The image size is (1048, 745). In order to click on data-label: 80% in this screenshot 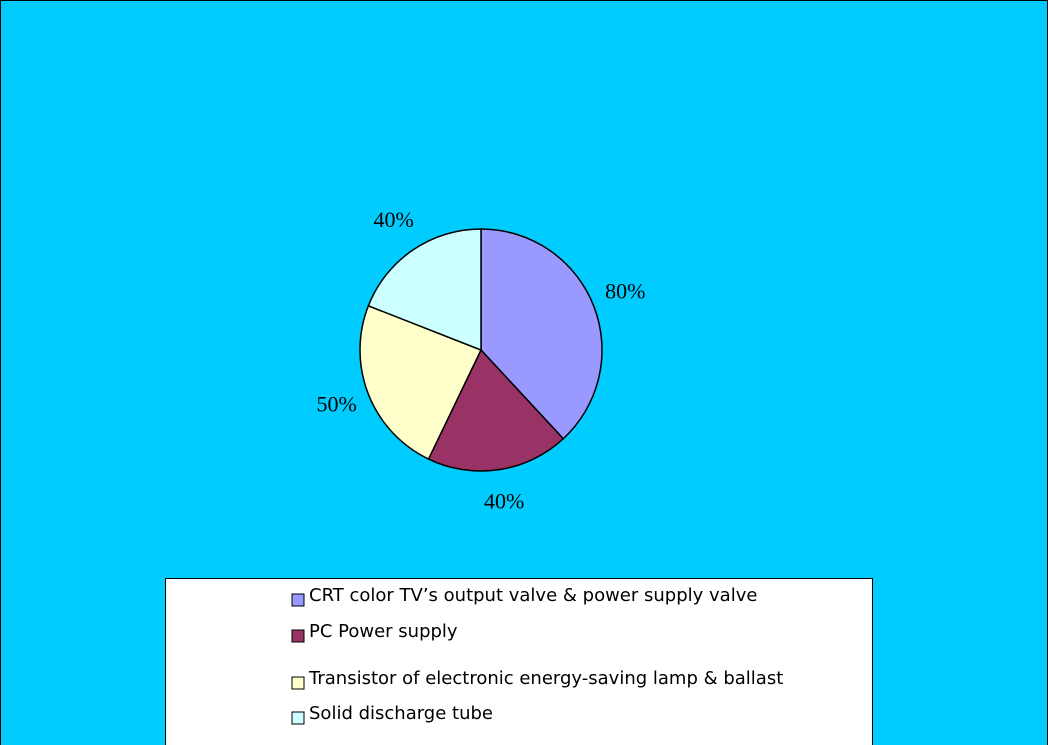, I will do `click(625, 290)`.